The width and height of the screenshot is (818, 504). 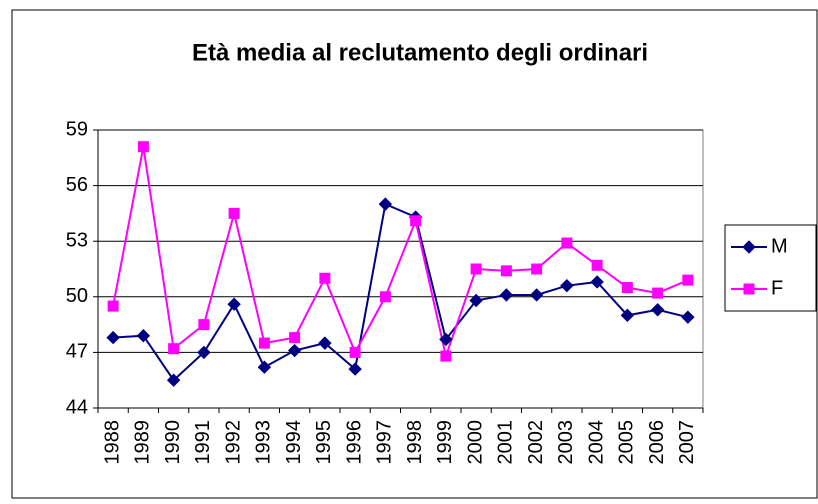 What do you see at coordinates (233, 442) in the screenshot?
I see `x-tick-label: 1992` at bounding box center [233, 442].